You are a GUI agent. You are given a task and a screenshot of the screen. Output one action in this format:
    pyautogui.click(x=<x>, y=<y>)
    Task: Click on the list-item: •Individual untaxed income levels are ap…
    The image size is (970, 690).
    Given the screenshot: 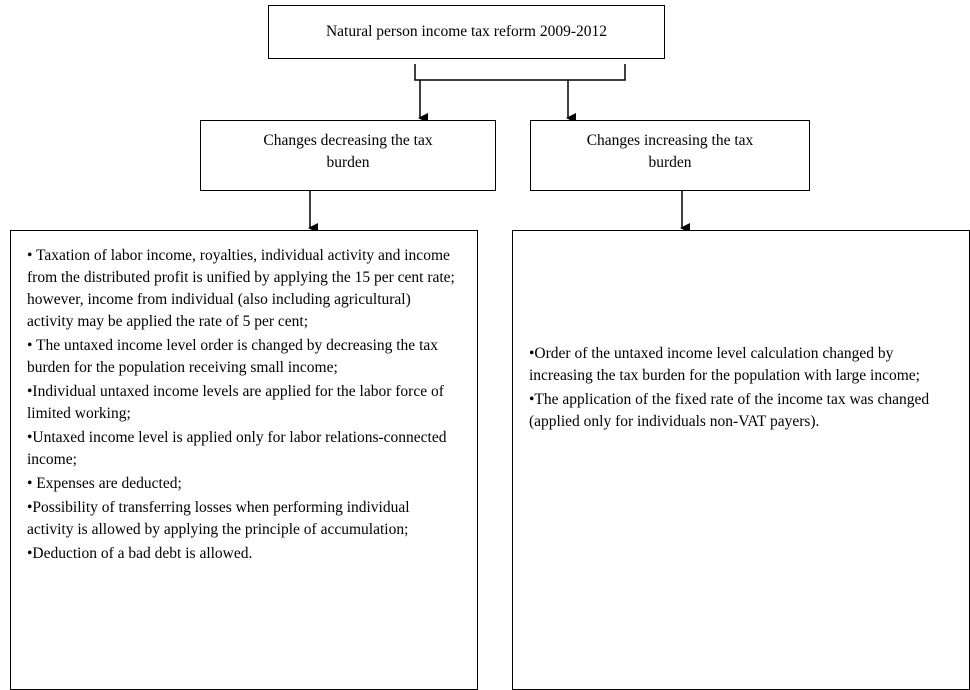 What is the action you would take?
    pyautogui.click(x=235, y=402)
    